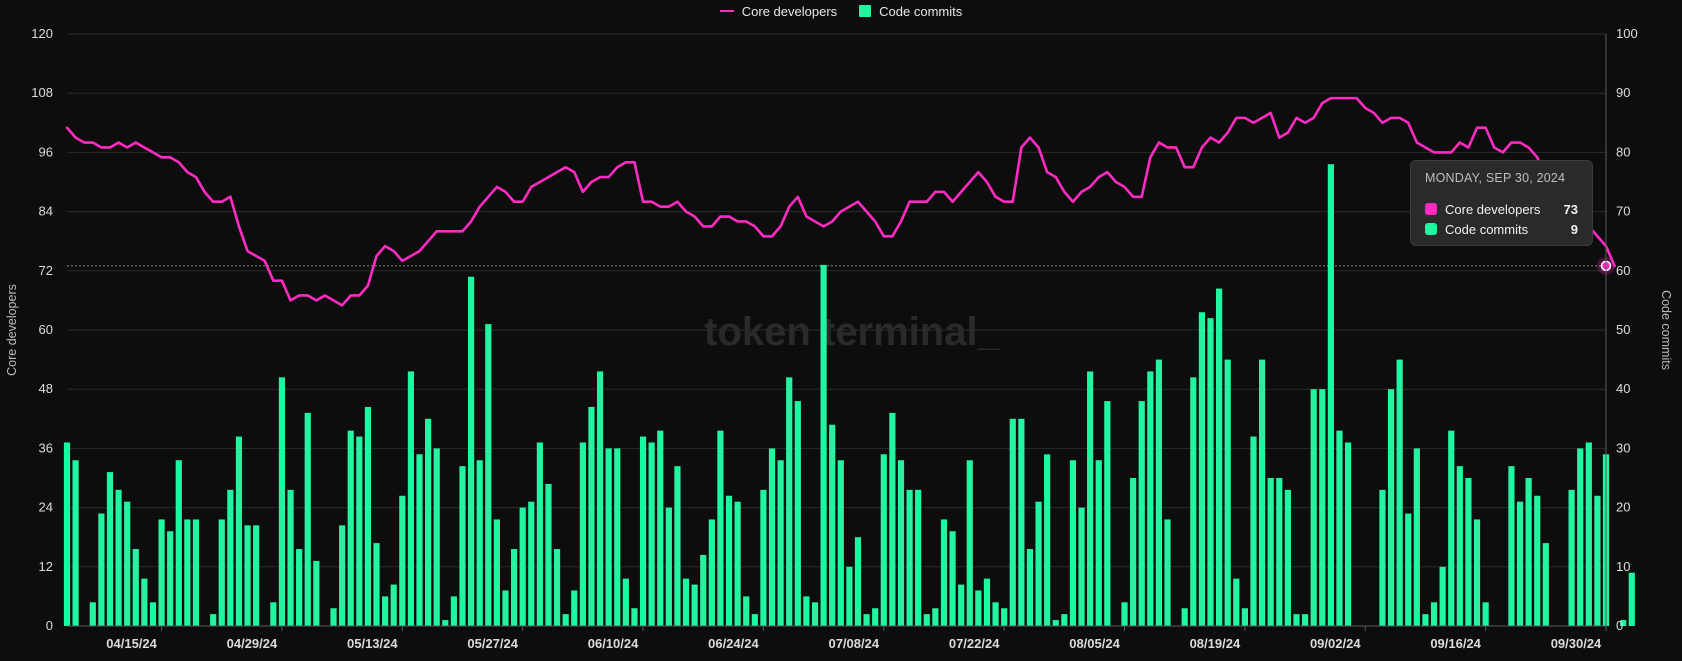 The height and width of the screenshot is (661, 1682). Describe the element at coordinates (1666, 330) in the screenshot. I see `y-axis-right-title: Code commits` at that location.